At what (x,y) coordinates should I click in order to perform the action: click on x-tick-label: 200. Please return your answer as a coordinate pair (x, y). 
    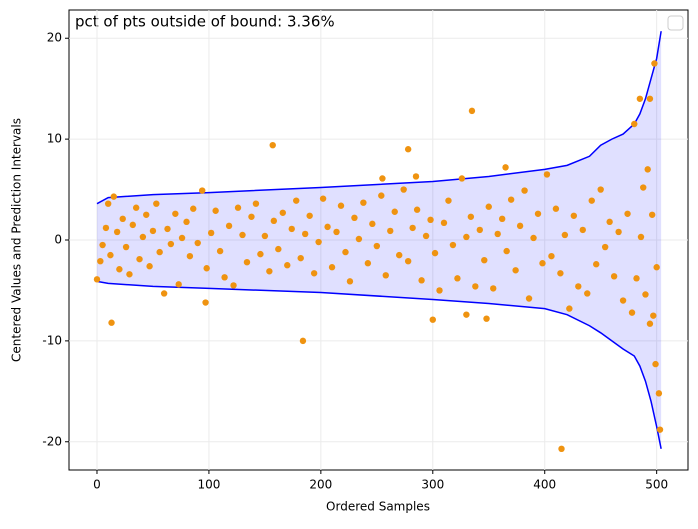
    Looking at the image, I should click on (320, 485).